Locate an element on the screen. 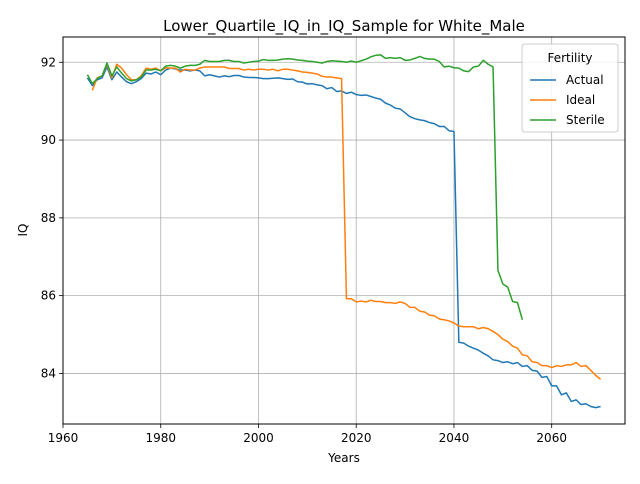  y-tick-label: 84 is located at coordinates (48, 373).